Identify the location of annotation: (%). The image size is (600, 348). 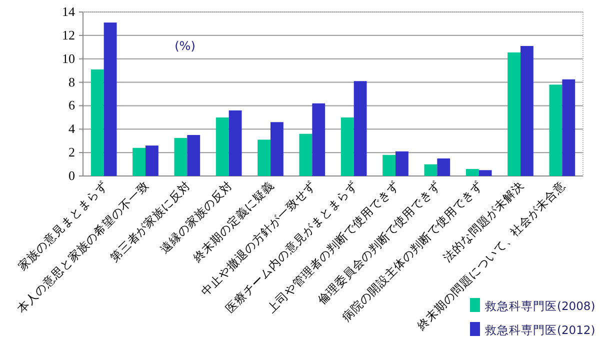
(185, 46).